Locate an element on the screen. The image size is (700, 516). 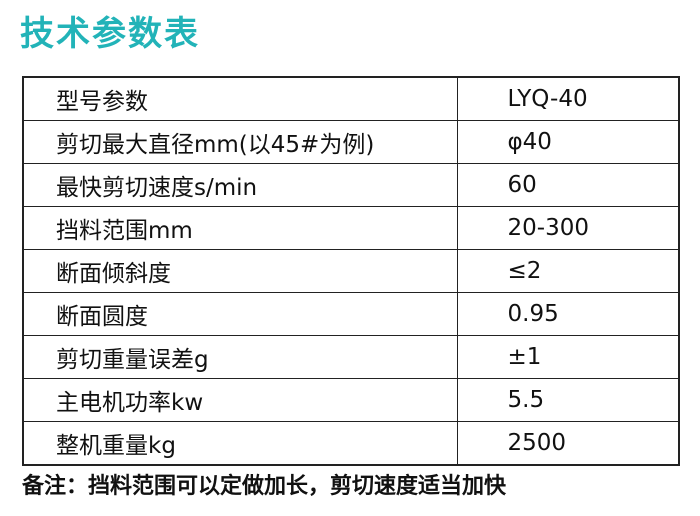
param-name: 剪切最大直径mm(以45#为例) is located at coordinates (240, 142).